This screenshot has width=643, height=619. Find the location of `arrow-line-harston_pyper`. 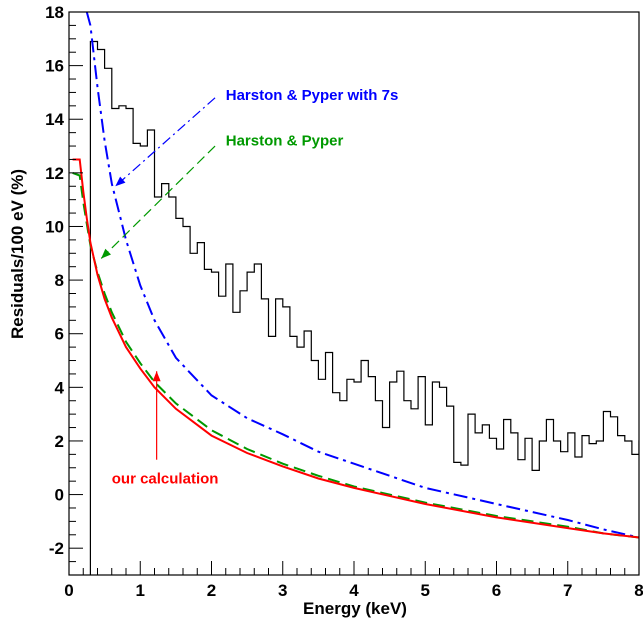

arrow-line-harston_pyper is located at coordinates (158, 202).